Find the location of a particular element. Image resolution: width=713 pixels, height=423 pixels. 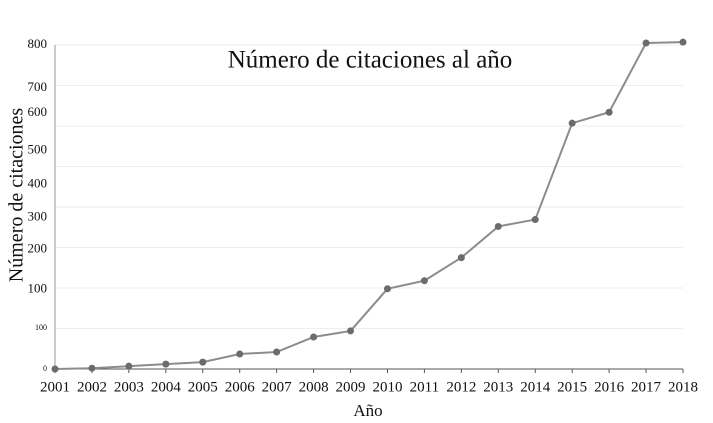

y-tick-label: 400 is located at coordinates (38, 183).